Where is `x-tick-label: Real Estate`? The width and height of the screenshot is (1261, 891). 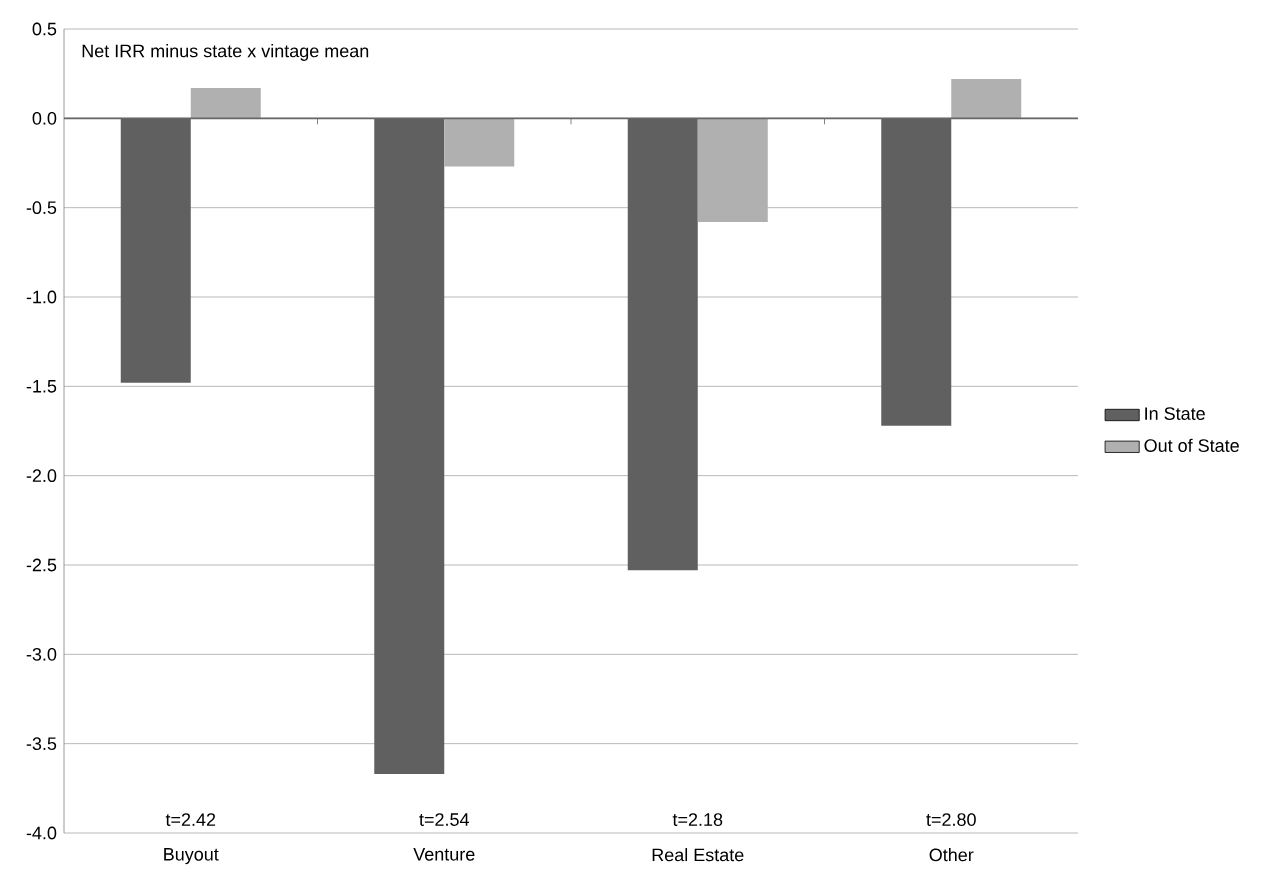 x-tick-label: Real Estate is located at coordinates (698, 855).